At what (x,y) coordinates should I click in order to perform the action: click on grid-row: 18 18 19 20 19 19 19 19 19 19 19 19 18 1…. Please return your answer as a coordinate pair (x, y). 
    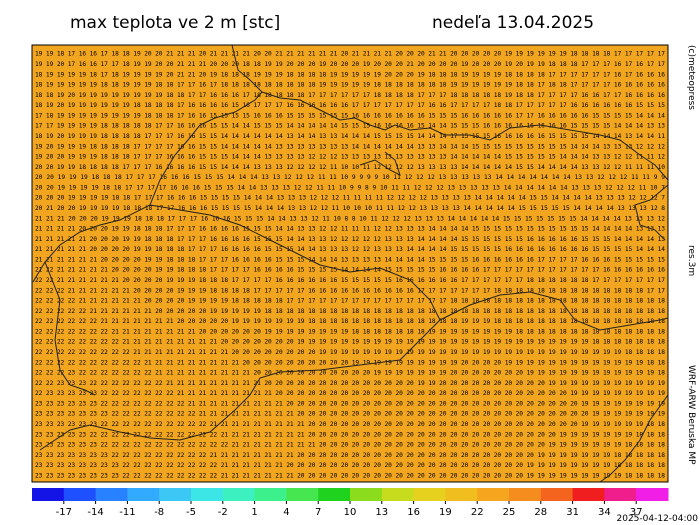
    Looking at the image, I should click on (350, 95).